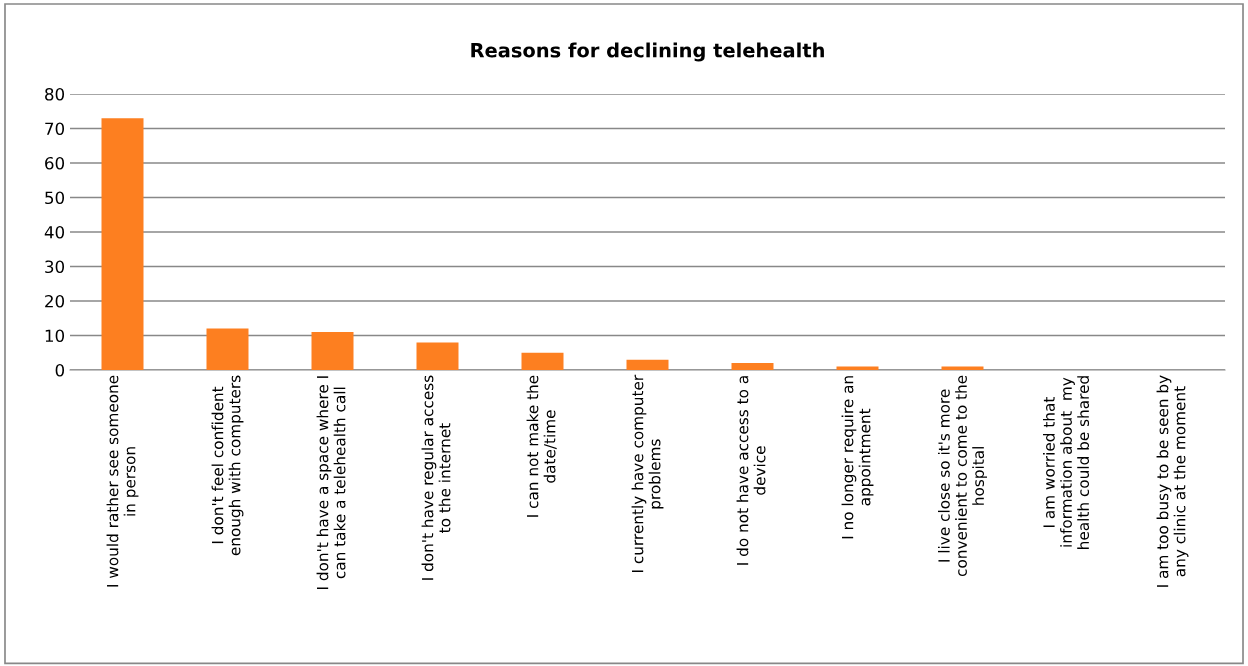 The height and width of the screenshot is (666, 1248). Describe the element at coordinates (647, 52) in the screenshot. I see `chart-title: Reasons for declining telehealth` at that location.